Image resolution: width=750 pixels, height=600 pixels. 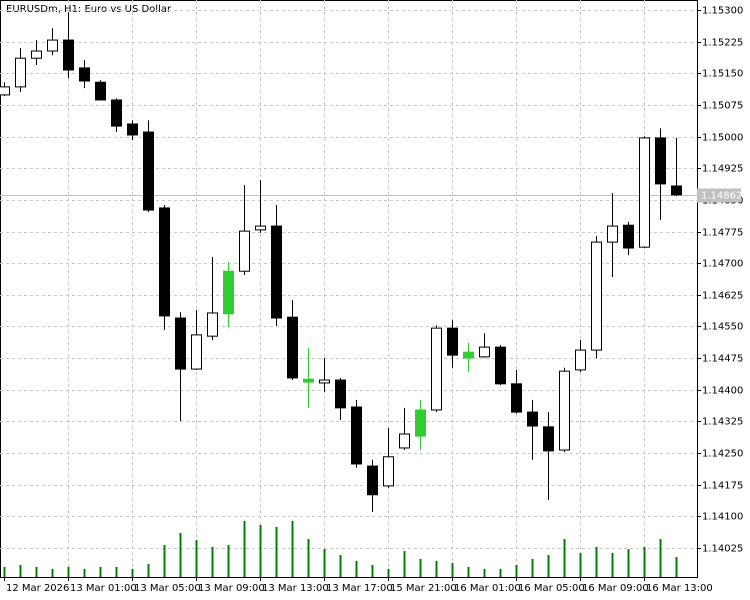 What do you see at coordinates (722, 264) in the screenshot?
I see `y-tick-label: 1.14700` at bounding box center [722, 264].